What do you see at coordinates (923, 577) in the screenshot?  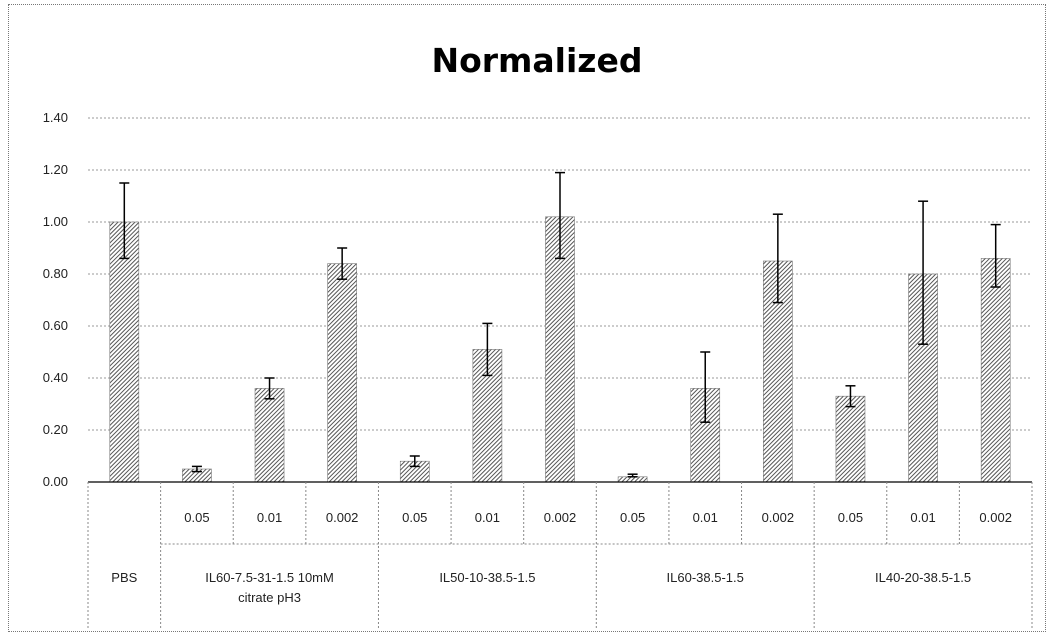 I see `group-label: IL40-20-38.5-1.5` at bounding box center [923, 577].